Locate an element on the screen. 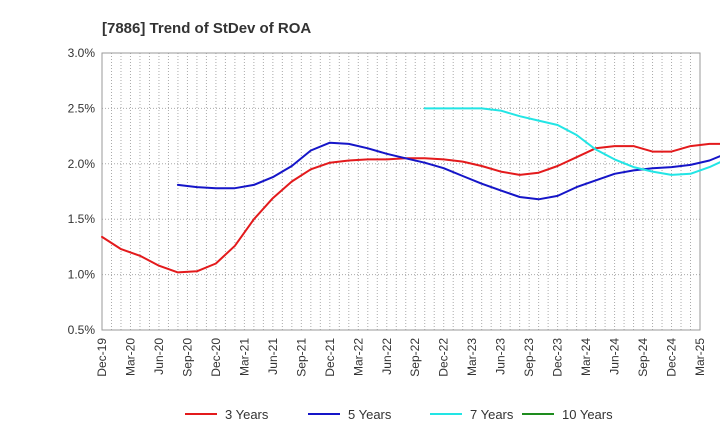 The width and height of the screenshot is (720, 440). x-tick-label: Sep-22 is located at coordinates (415, 357).